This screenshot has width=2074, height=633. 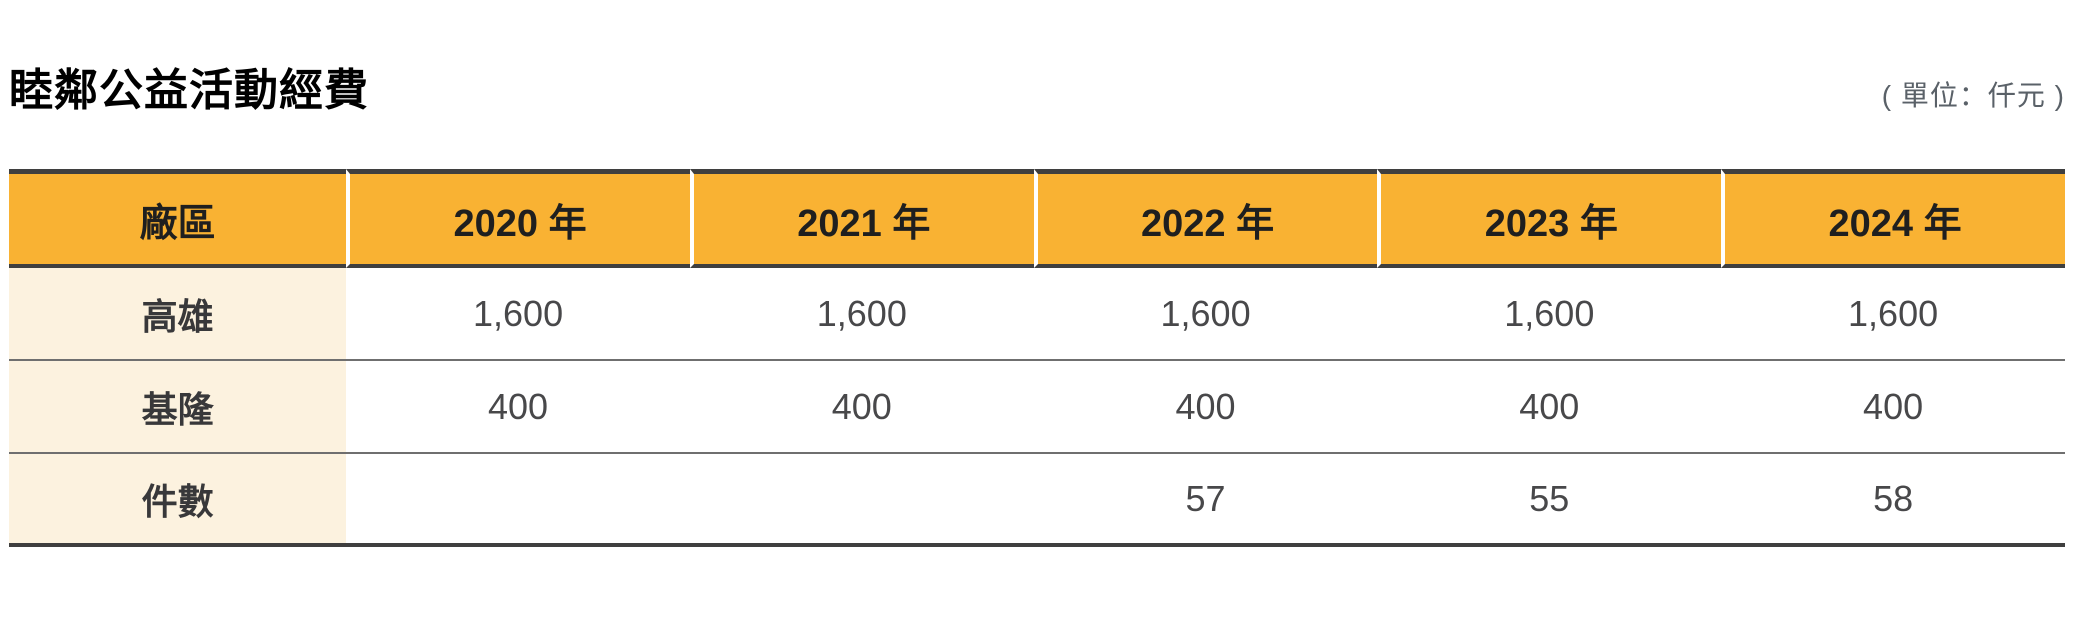 What do you see at coordinates (861, 218) in the screenshot?
I see `header-cell-2021: 2021 年` at bounding box center [861, 218].